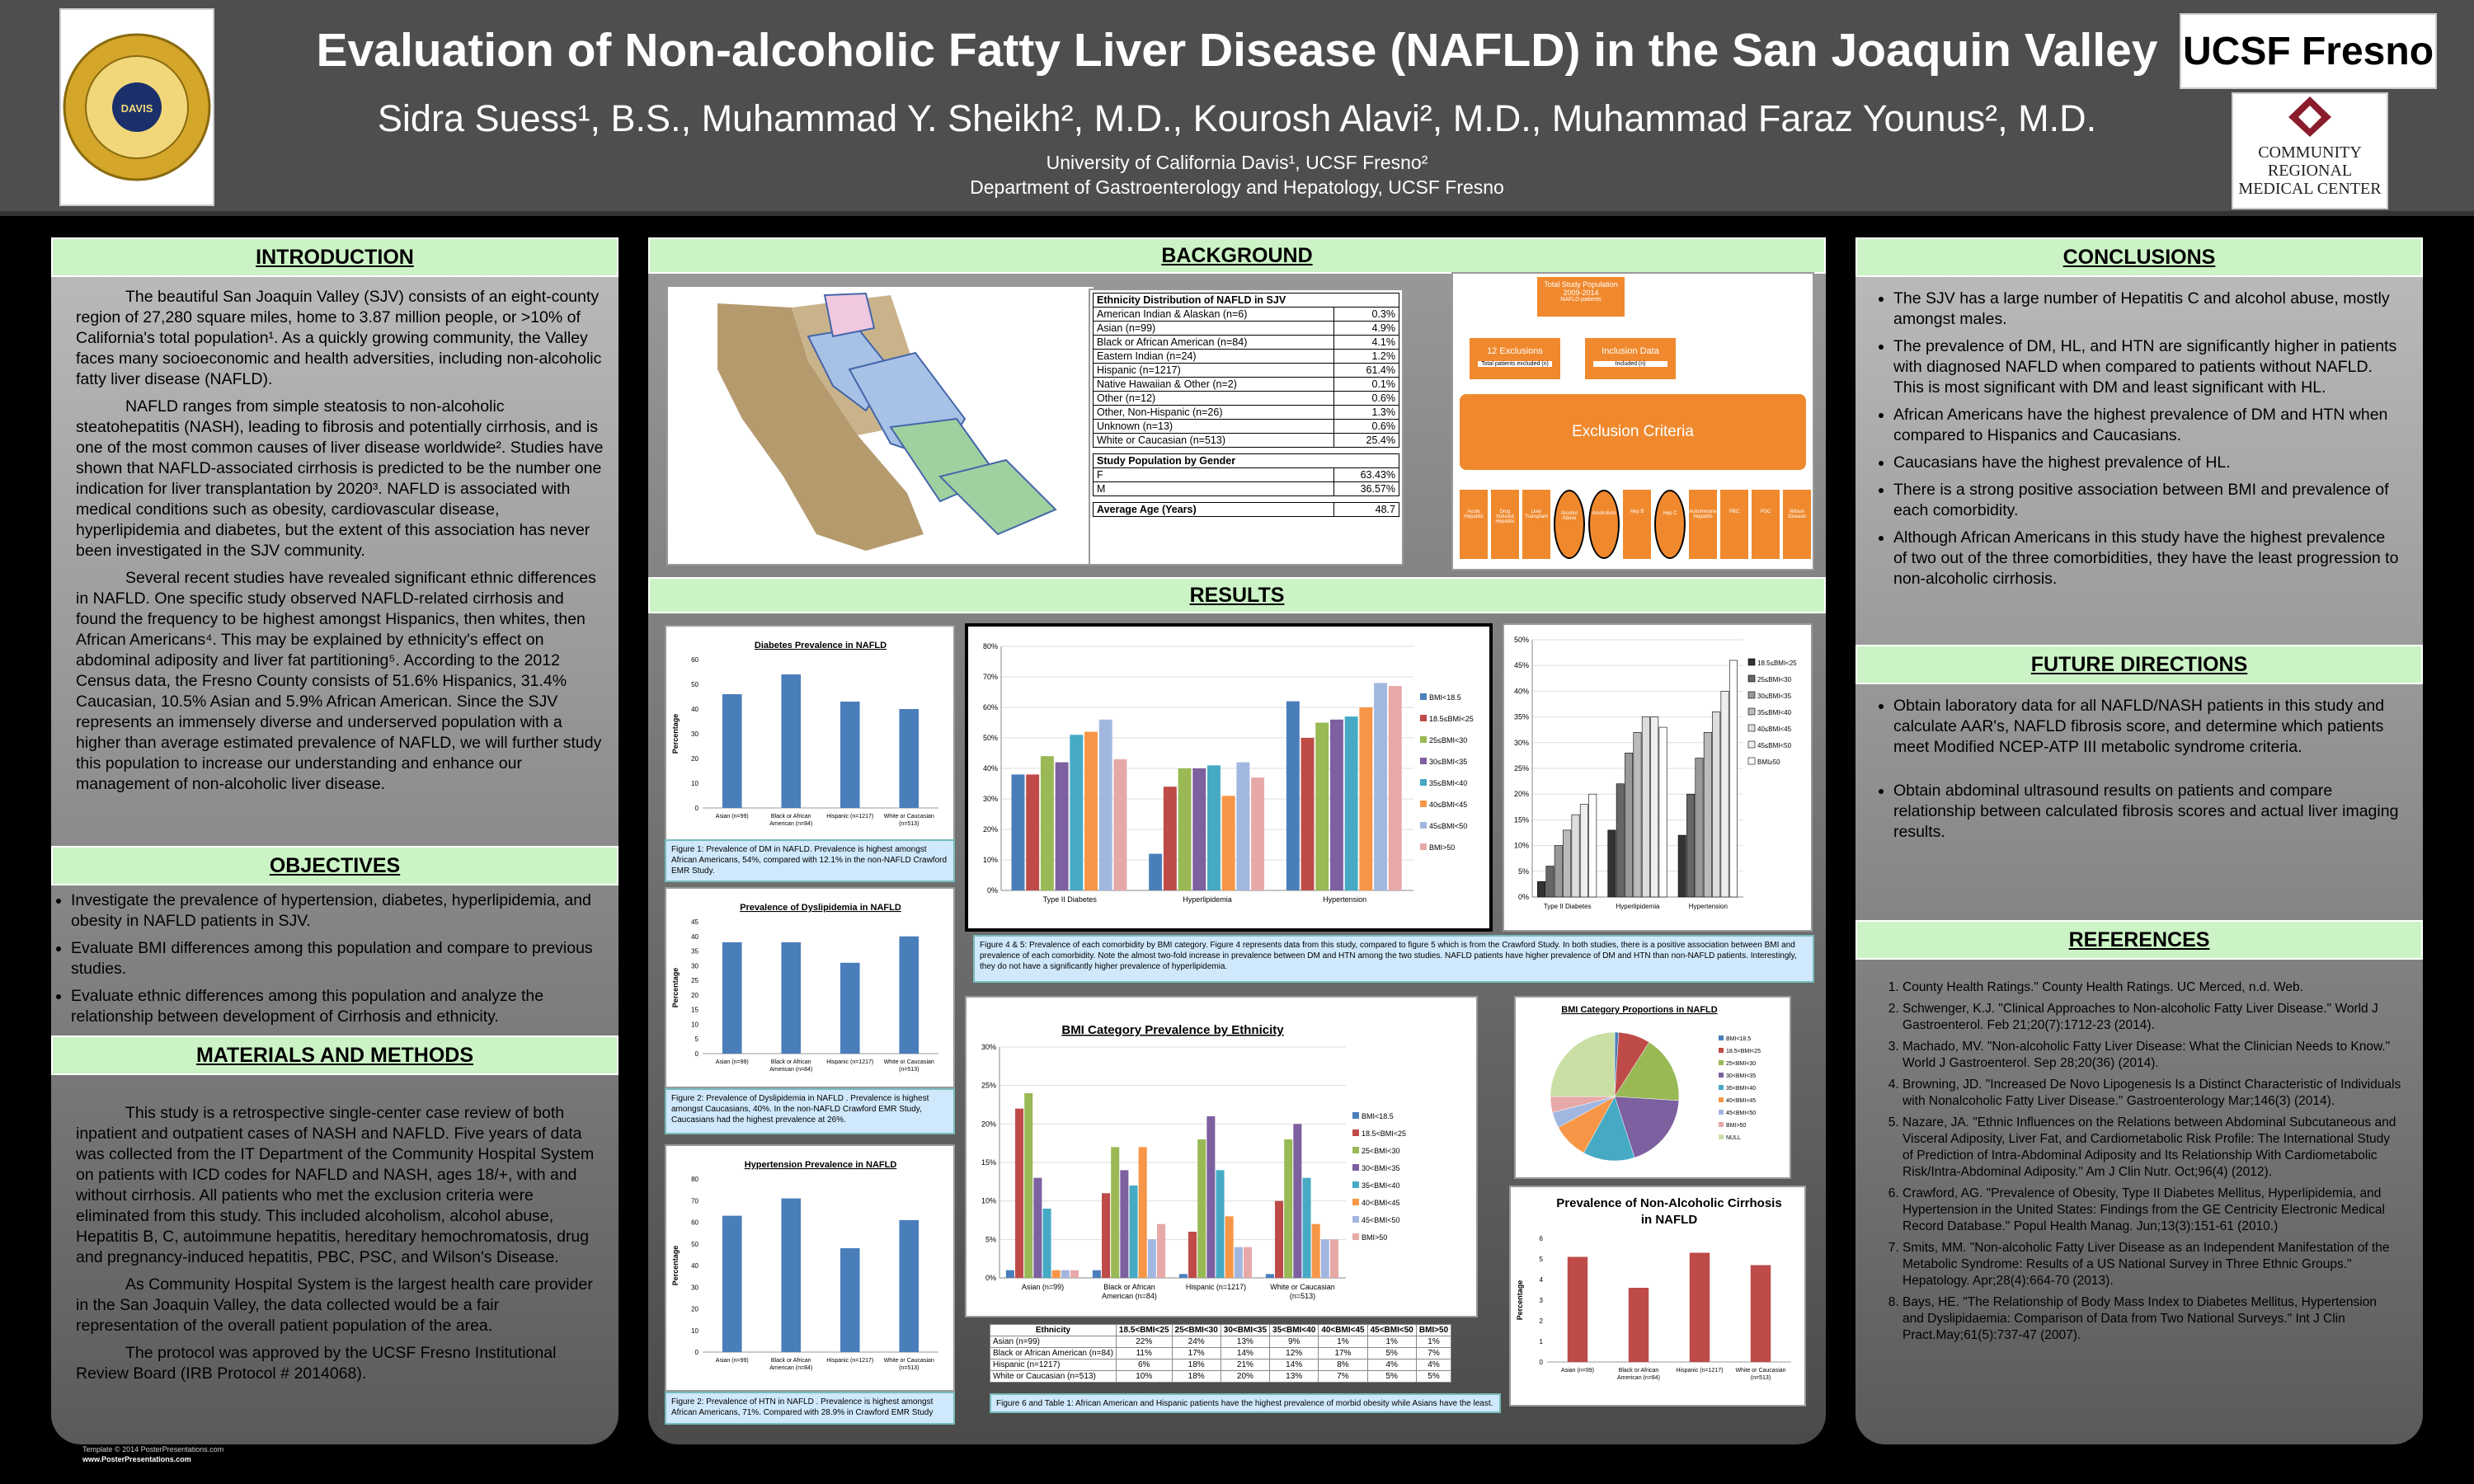  Describe the element at coordinates (990, 1278) in the screenshot. I see `y-tick-label: 0%` at that location.